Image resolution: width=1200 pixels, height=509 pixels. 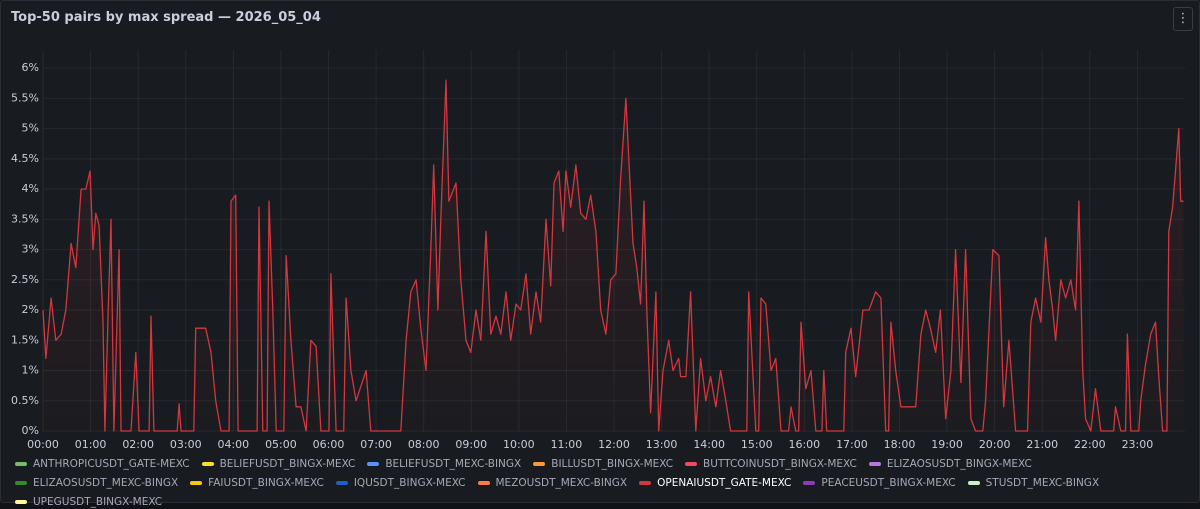 What do you see at coordinates (25, 339) in the screenshot?
I see `y-tick-label: 1.5%` at bounding box center [25, 339].